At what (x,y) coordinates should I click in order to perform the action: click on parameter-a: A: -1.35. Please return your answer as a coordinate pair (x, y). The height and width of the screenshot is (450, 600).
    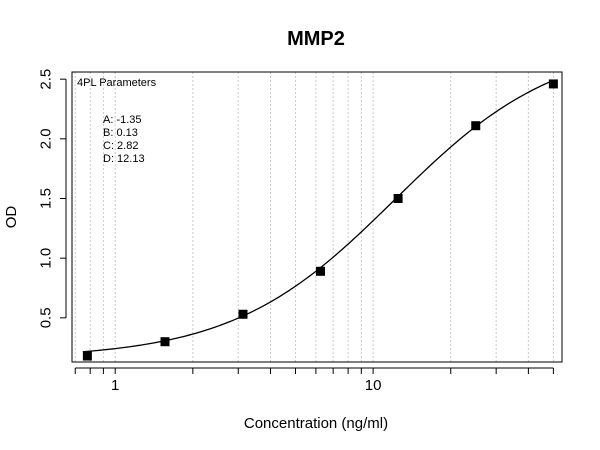
    Looking at the image, I should click on (122, 120).